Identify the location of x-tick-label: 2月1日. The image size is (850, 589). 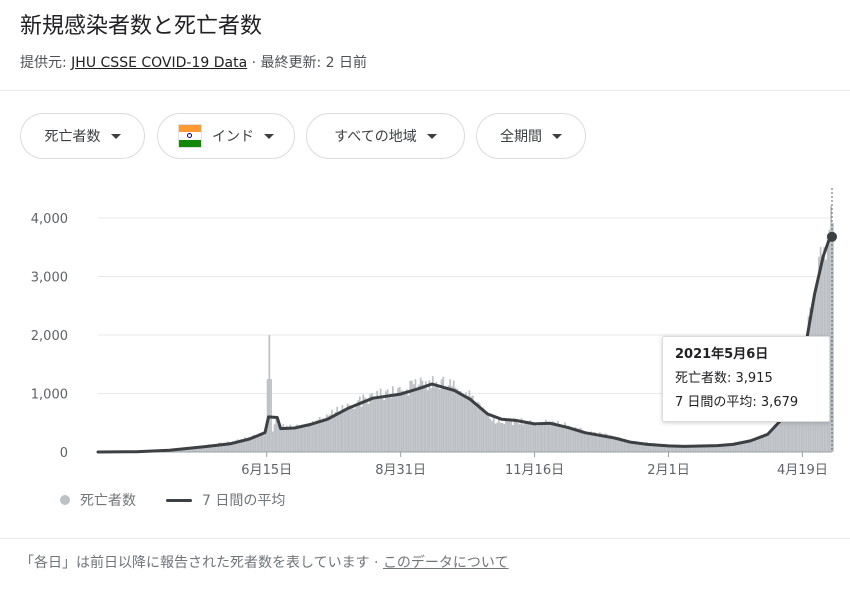
(668, 470).